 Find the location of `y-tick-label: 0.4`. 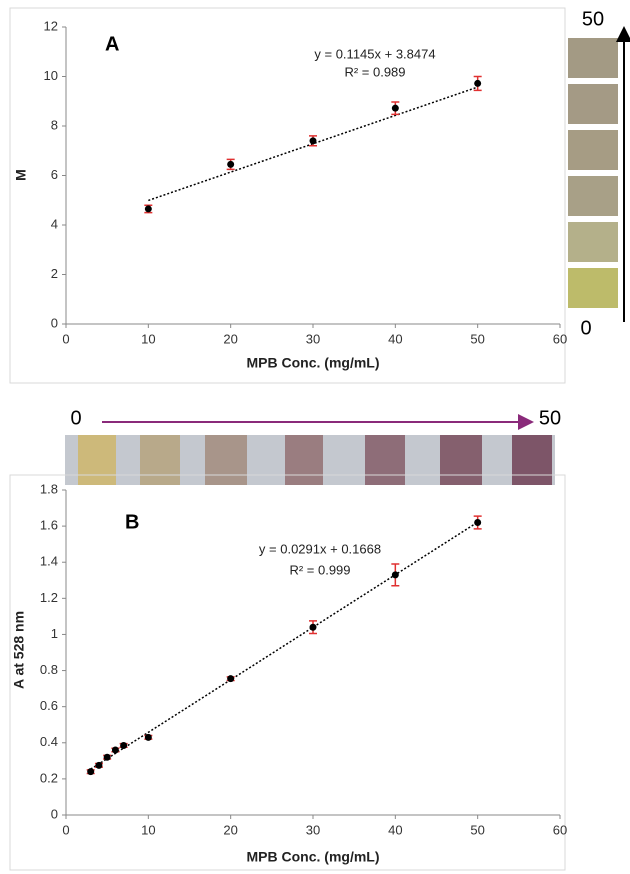

y-tick-label: 0.4 is located at coordinates (49, 741).